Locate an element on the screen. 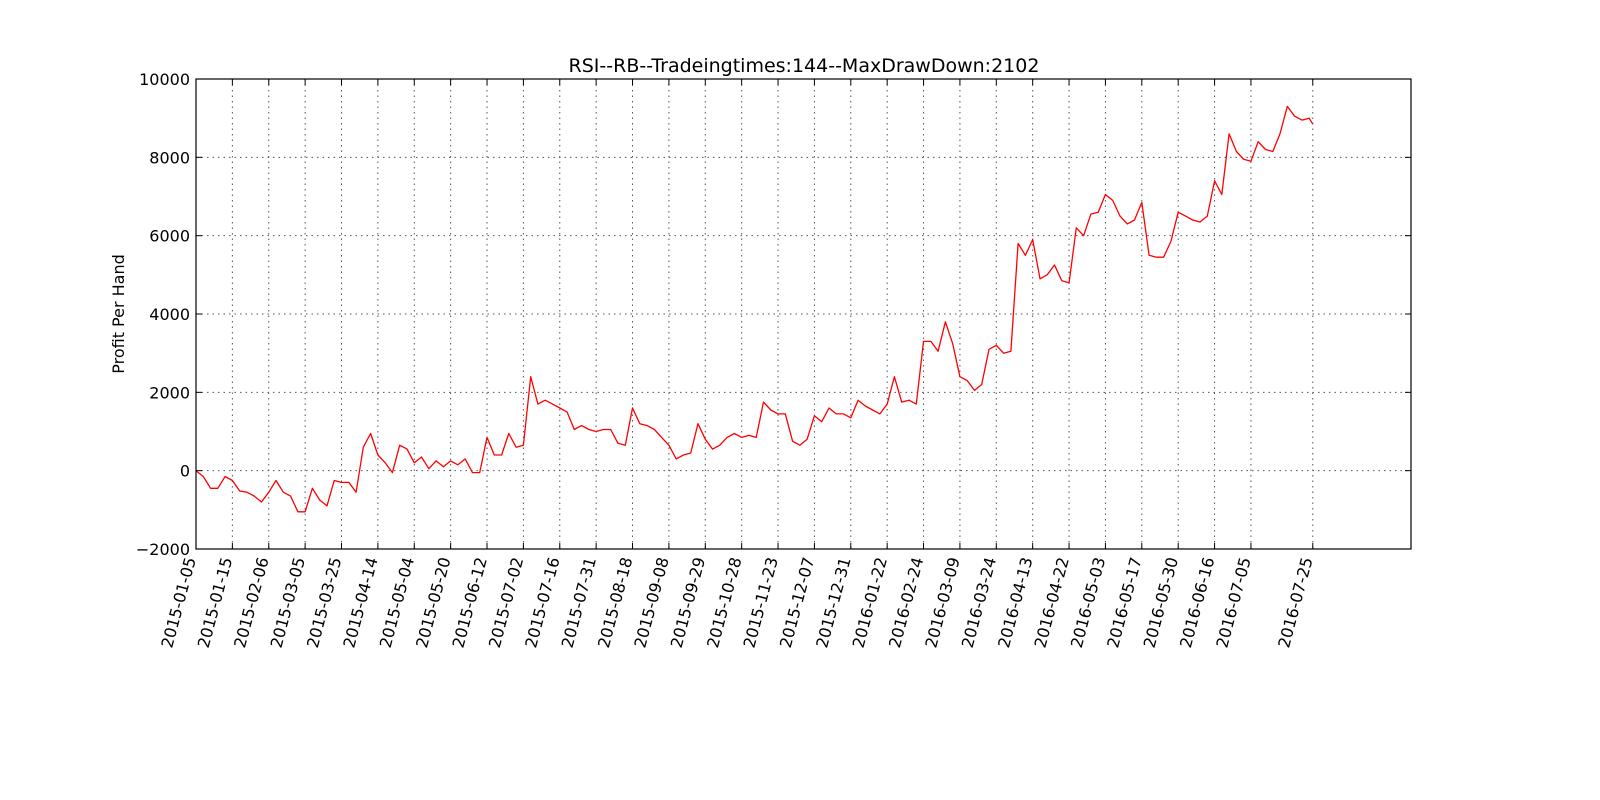  x-tick-label: 2015-09-29 is located at coordinates (688, 602).